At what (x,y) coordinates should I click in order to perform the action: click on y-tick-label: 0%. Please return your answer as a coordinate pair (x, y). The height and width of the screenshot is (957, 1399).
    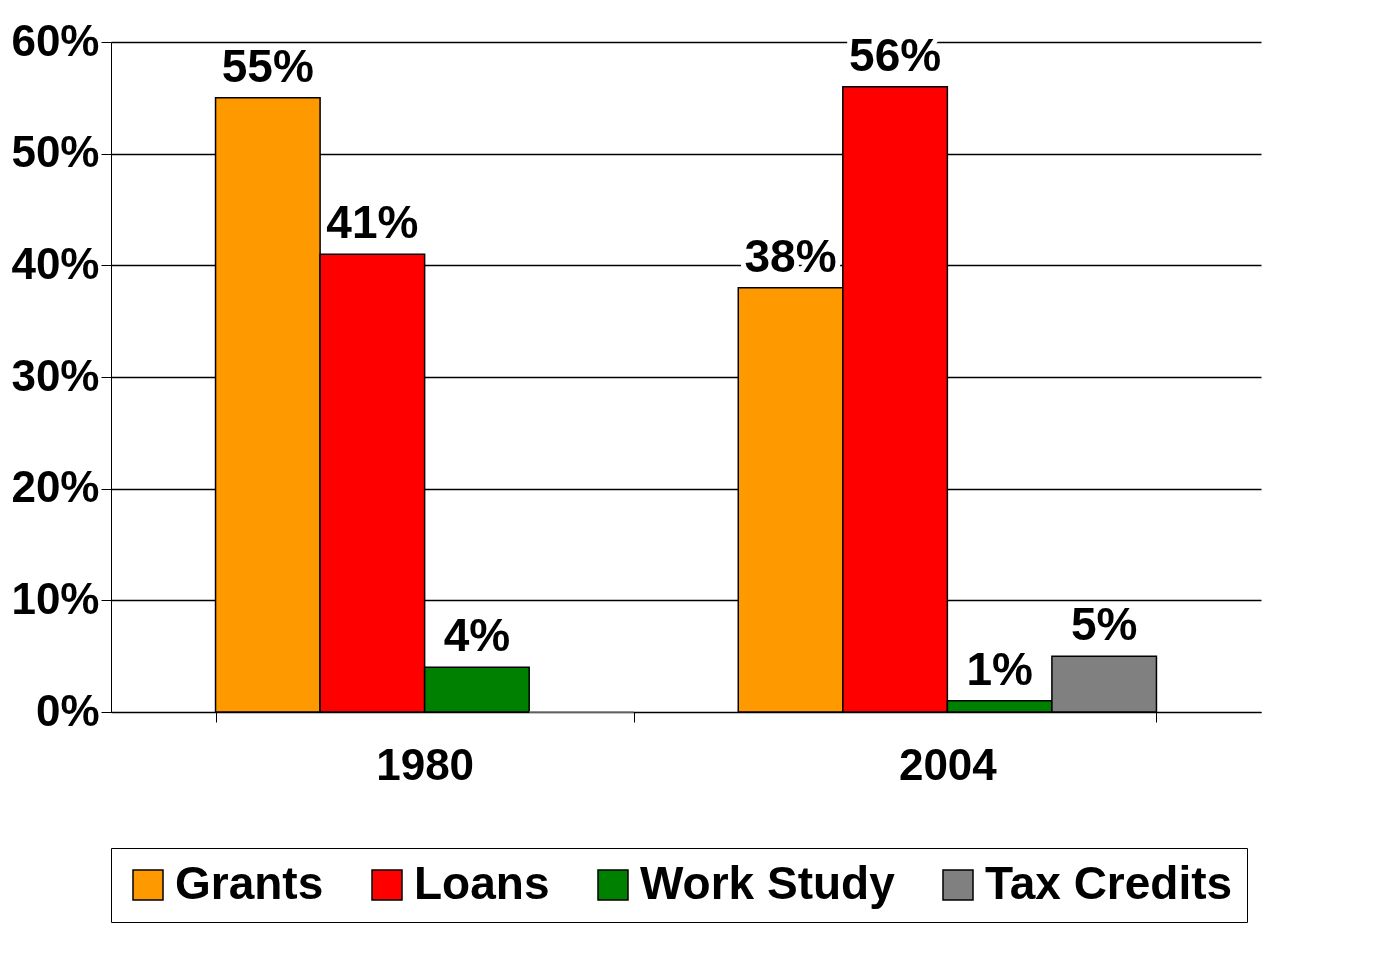
    Looking at the image, I should click on (67, 710).